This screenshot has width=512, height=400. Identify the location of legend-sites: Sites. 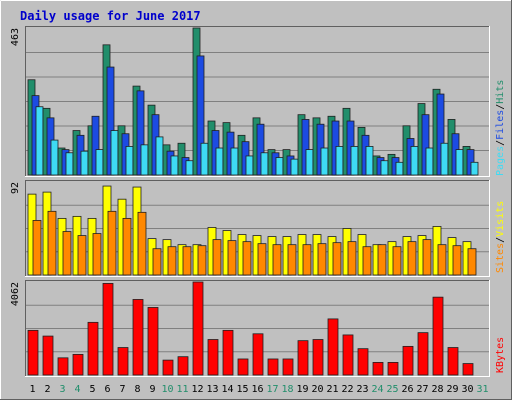
(500, 258).